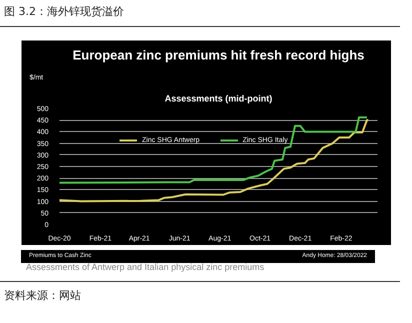 Image resolution: width=412 pixels, height=323 pixels. I want to click on chart-title: European zinc premiums hit fresh record highs, so click(218, 55).